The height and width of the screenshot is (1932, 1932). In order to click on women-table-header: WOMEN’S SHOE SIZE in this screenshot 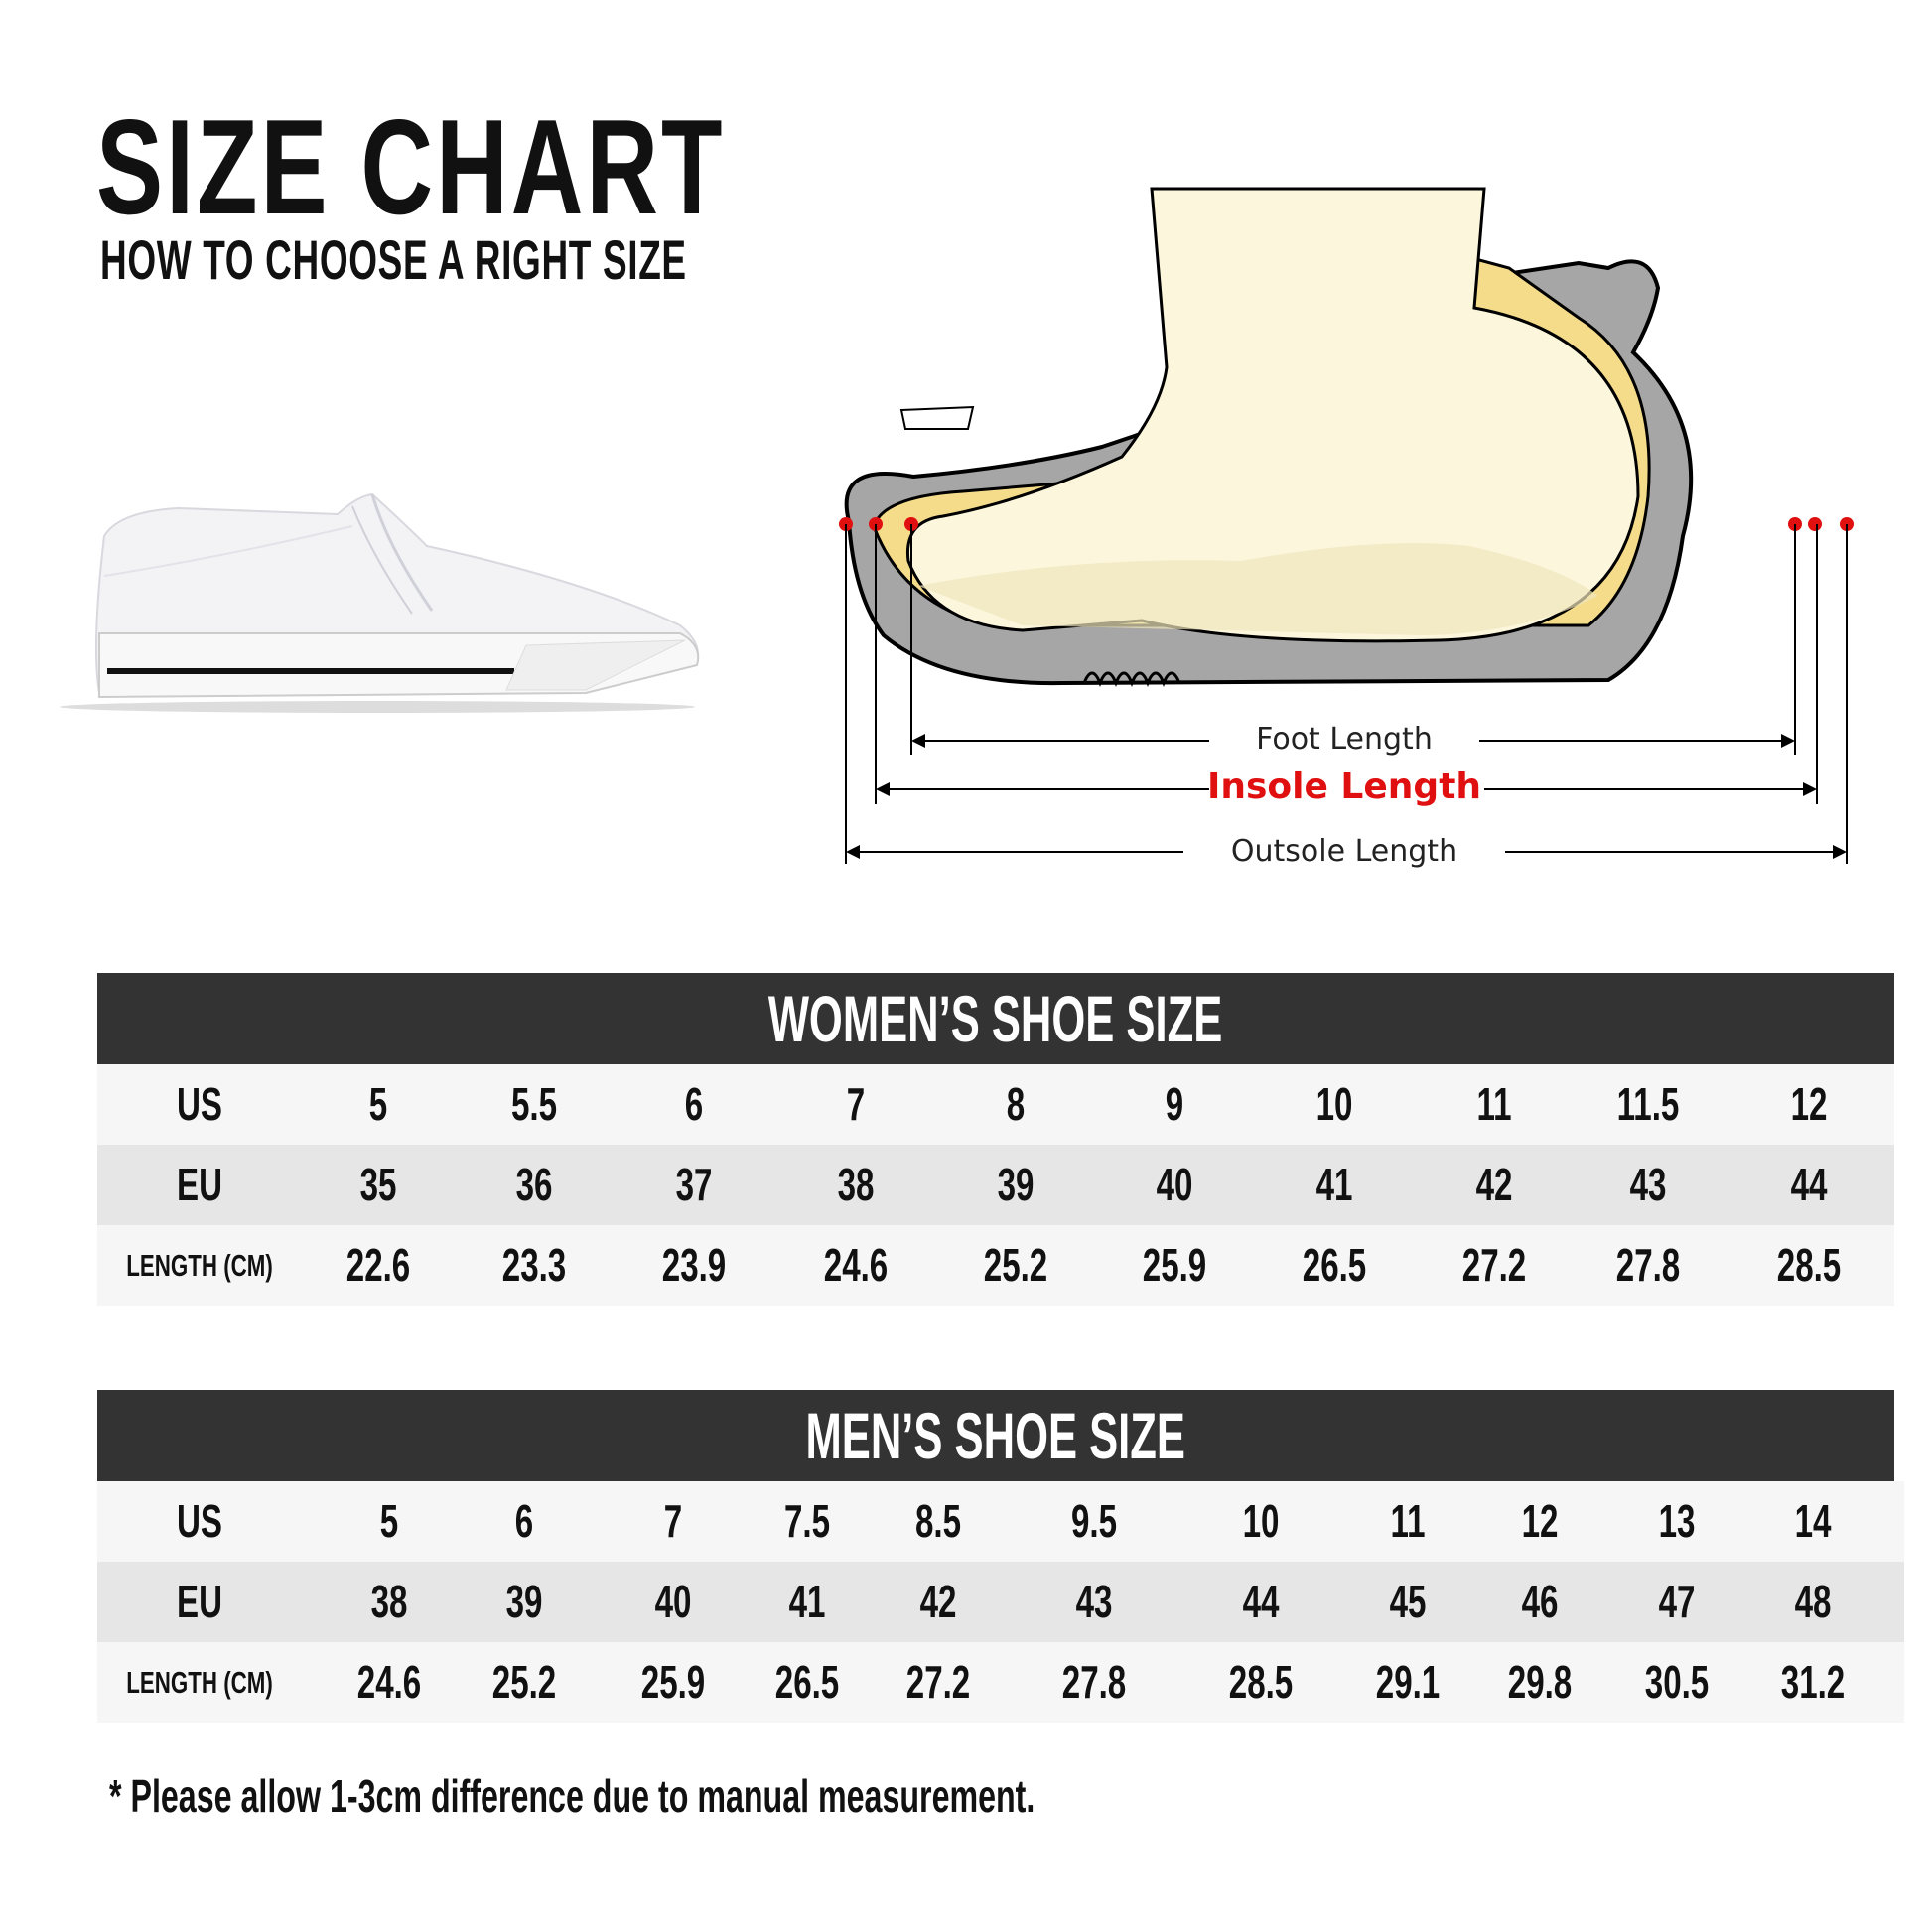, I will do `click(996, 1019)`.